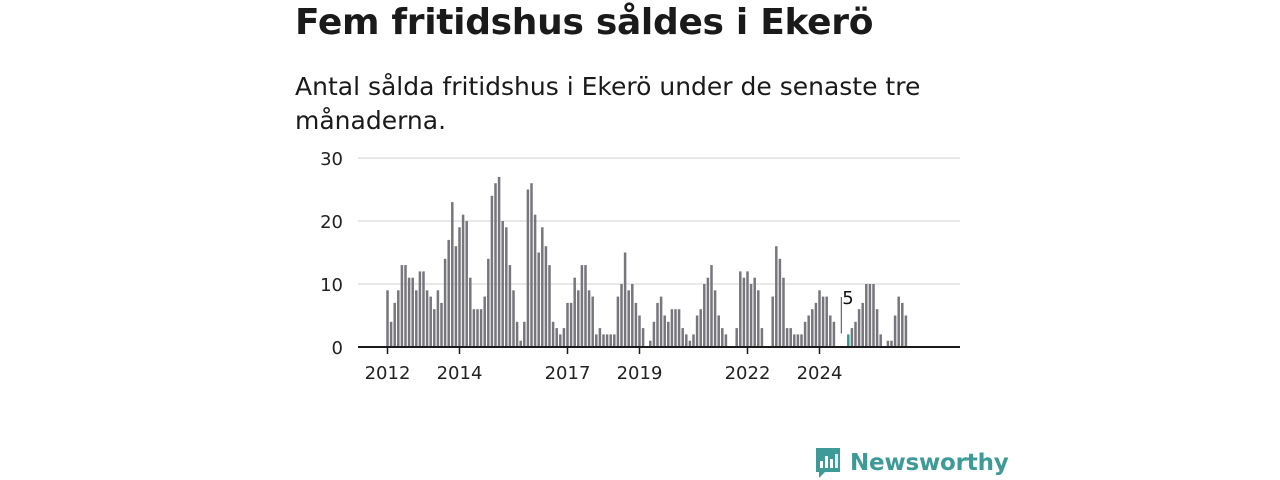 This screenshot has width=1280, height=480. What do you see at coordinates (929, 463) in the screenshot?
I see `brand-name: Newsworthy` at bounding box center [929, 463].